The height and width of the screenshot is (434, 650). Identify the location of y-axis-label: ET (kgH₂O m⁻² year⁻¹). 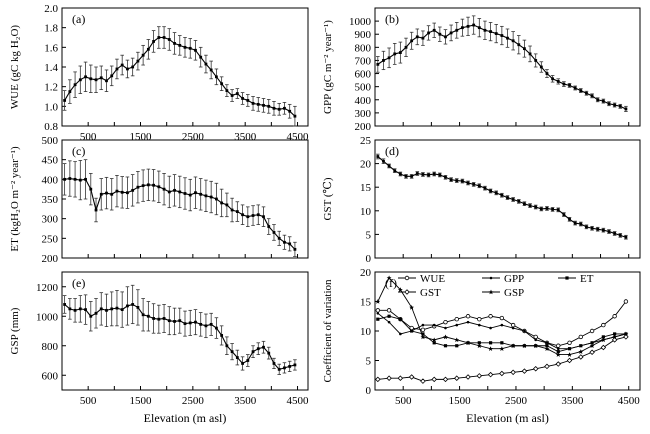
(15, 199).